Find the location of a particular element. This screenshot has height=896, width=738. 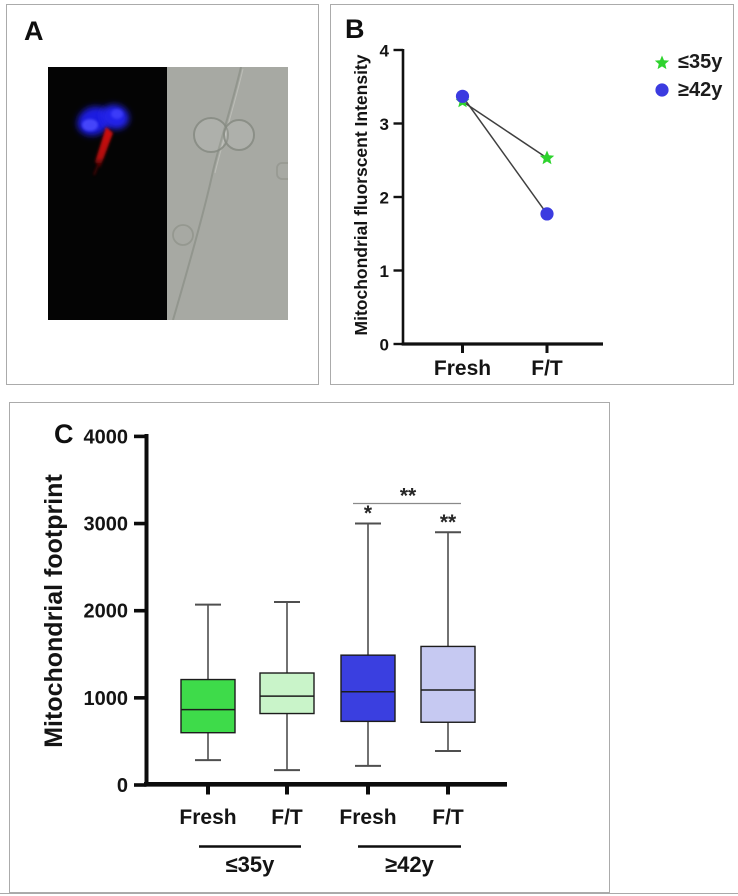

figure-bottom-rule is located at coordinates (369, 893).